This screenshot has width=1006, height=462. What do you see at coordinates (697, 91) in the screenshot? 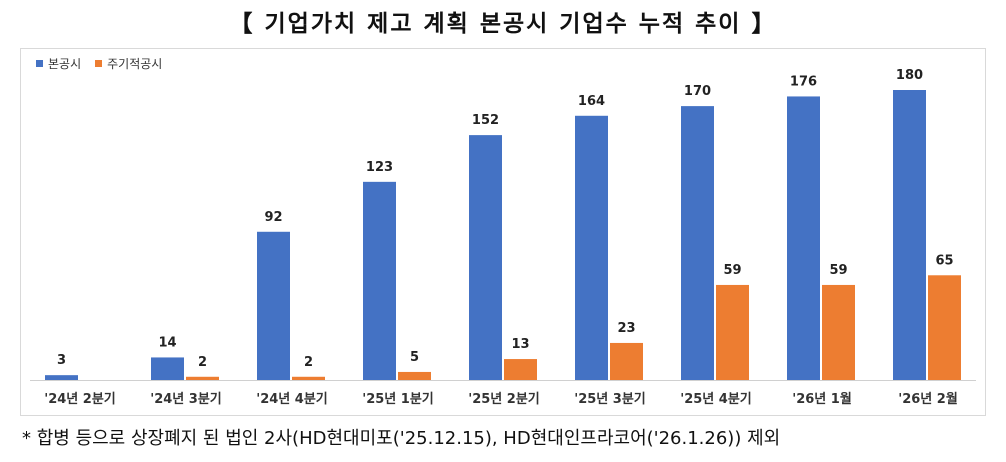
I see `data-label-series-1-6: 170` at bounding box center [697, 91].